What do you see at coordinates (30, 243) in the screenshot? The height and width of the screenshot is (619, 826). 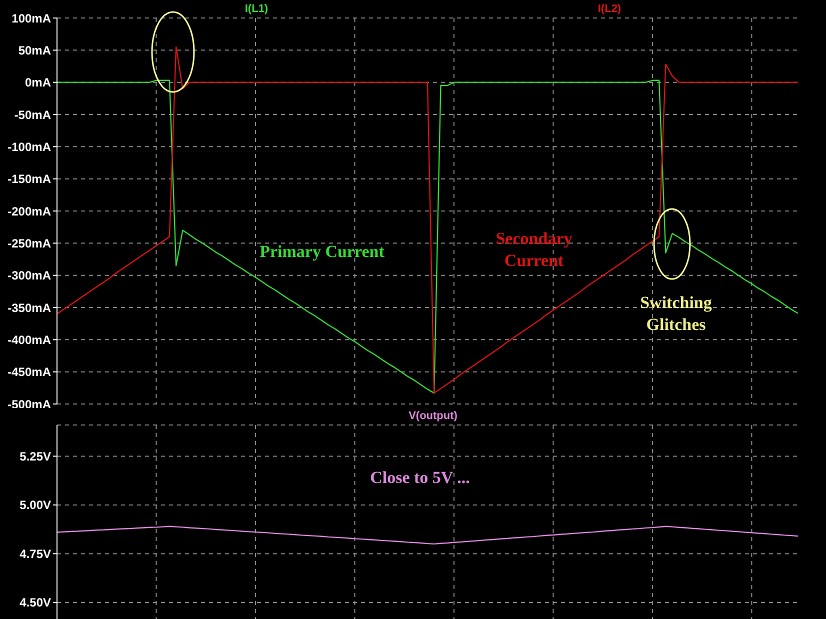 I see `y-tick-label: -250mA` at bounding box center [30, 243].